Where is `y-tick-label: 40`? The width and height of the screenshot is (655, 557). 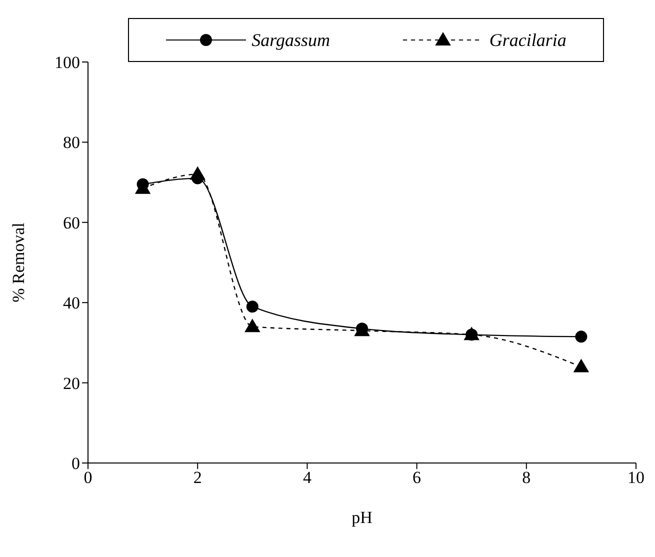
y-tick-label: 40 is located at coordinates (71, 303).